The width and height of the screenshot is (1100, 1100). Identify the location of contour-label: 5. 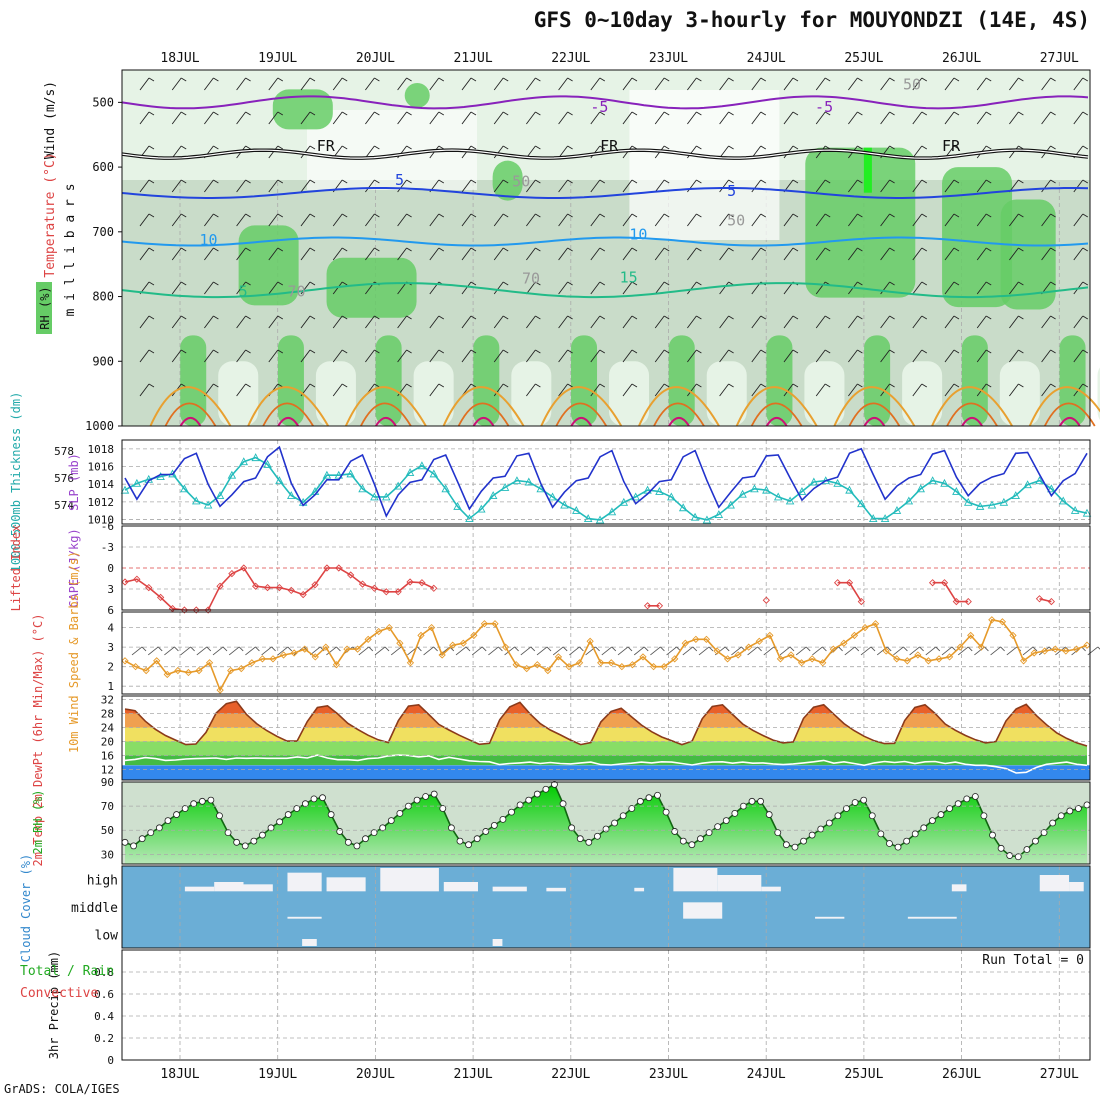
(243, 292).